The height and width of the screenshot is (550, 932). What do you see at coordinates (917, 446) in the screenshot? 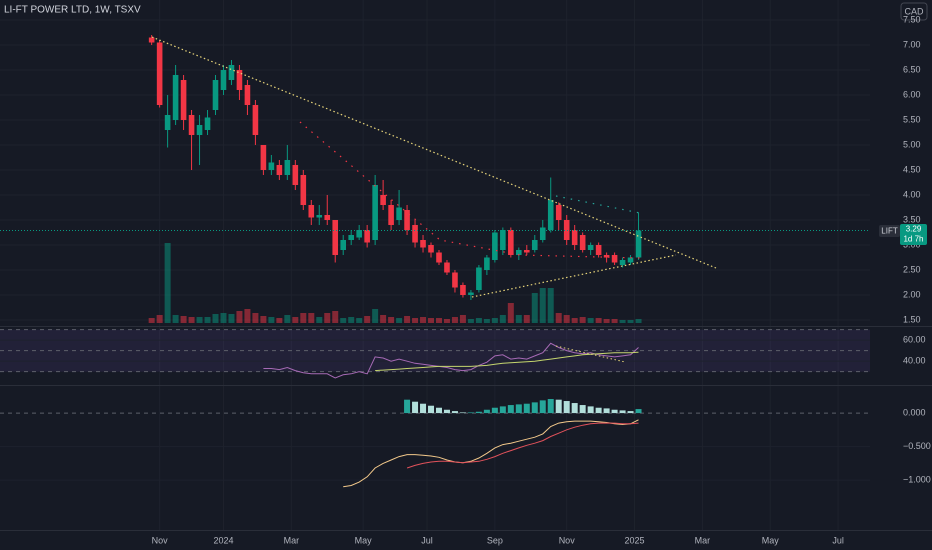
I see `y-tick-label: −0.500` at bounding box center [917, 446].